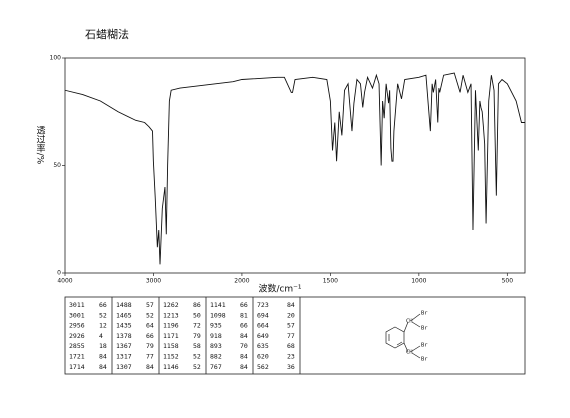 This screenshot has width=570, height=418. Describe the element at coordinates (101, 336) in the screenshot. I see `peak-transmittance: 4` at that location.